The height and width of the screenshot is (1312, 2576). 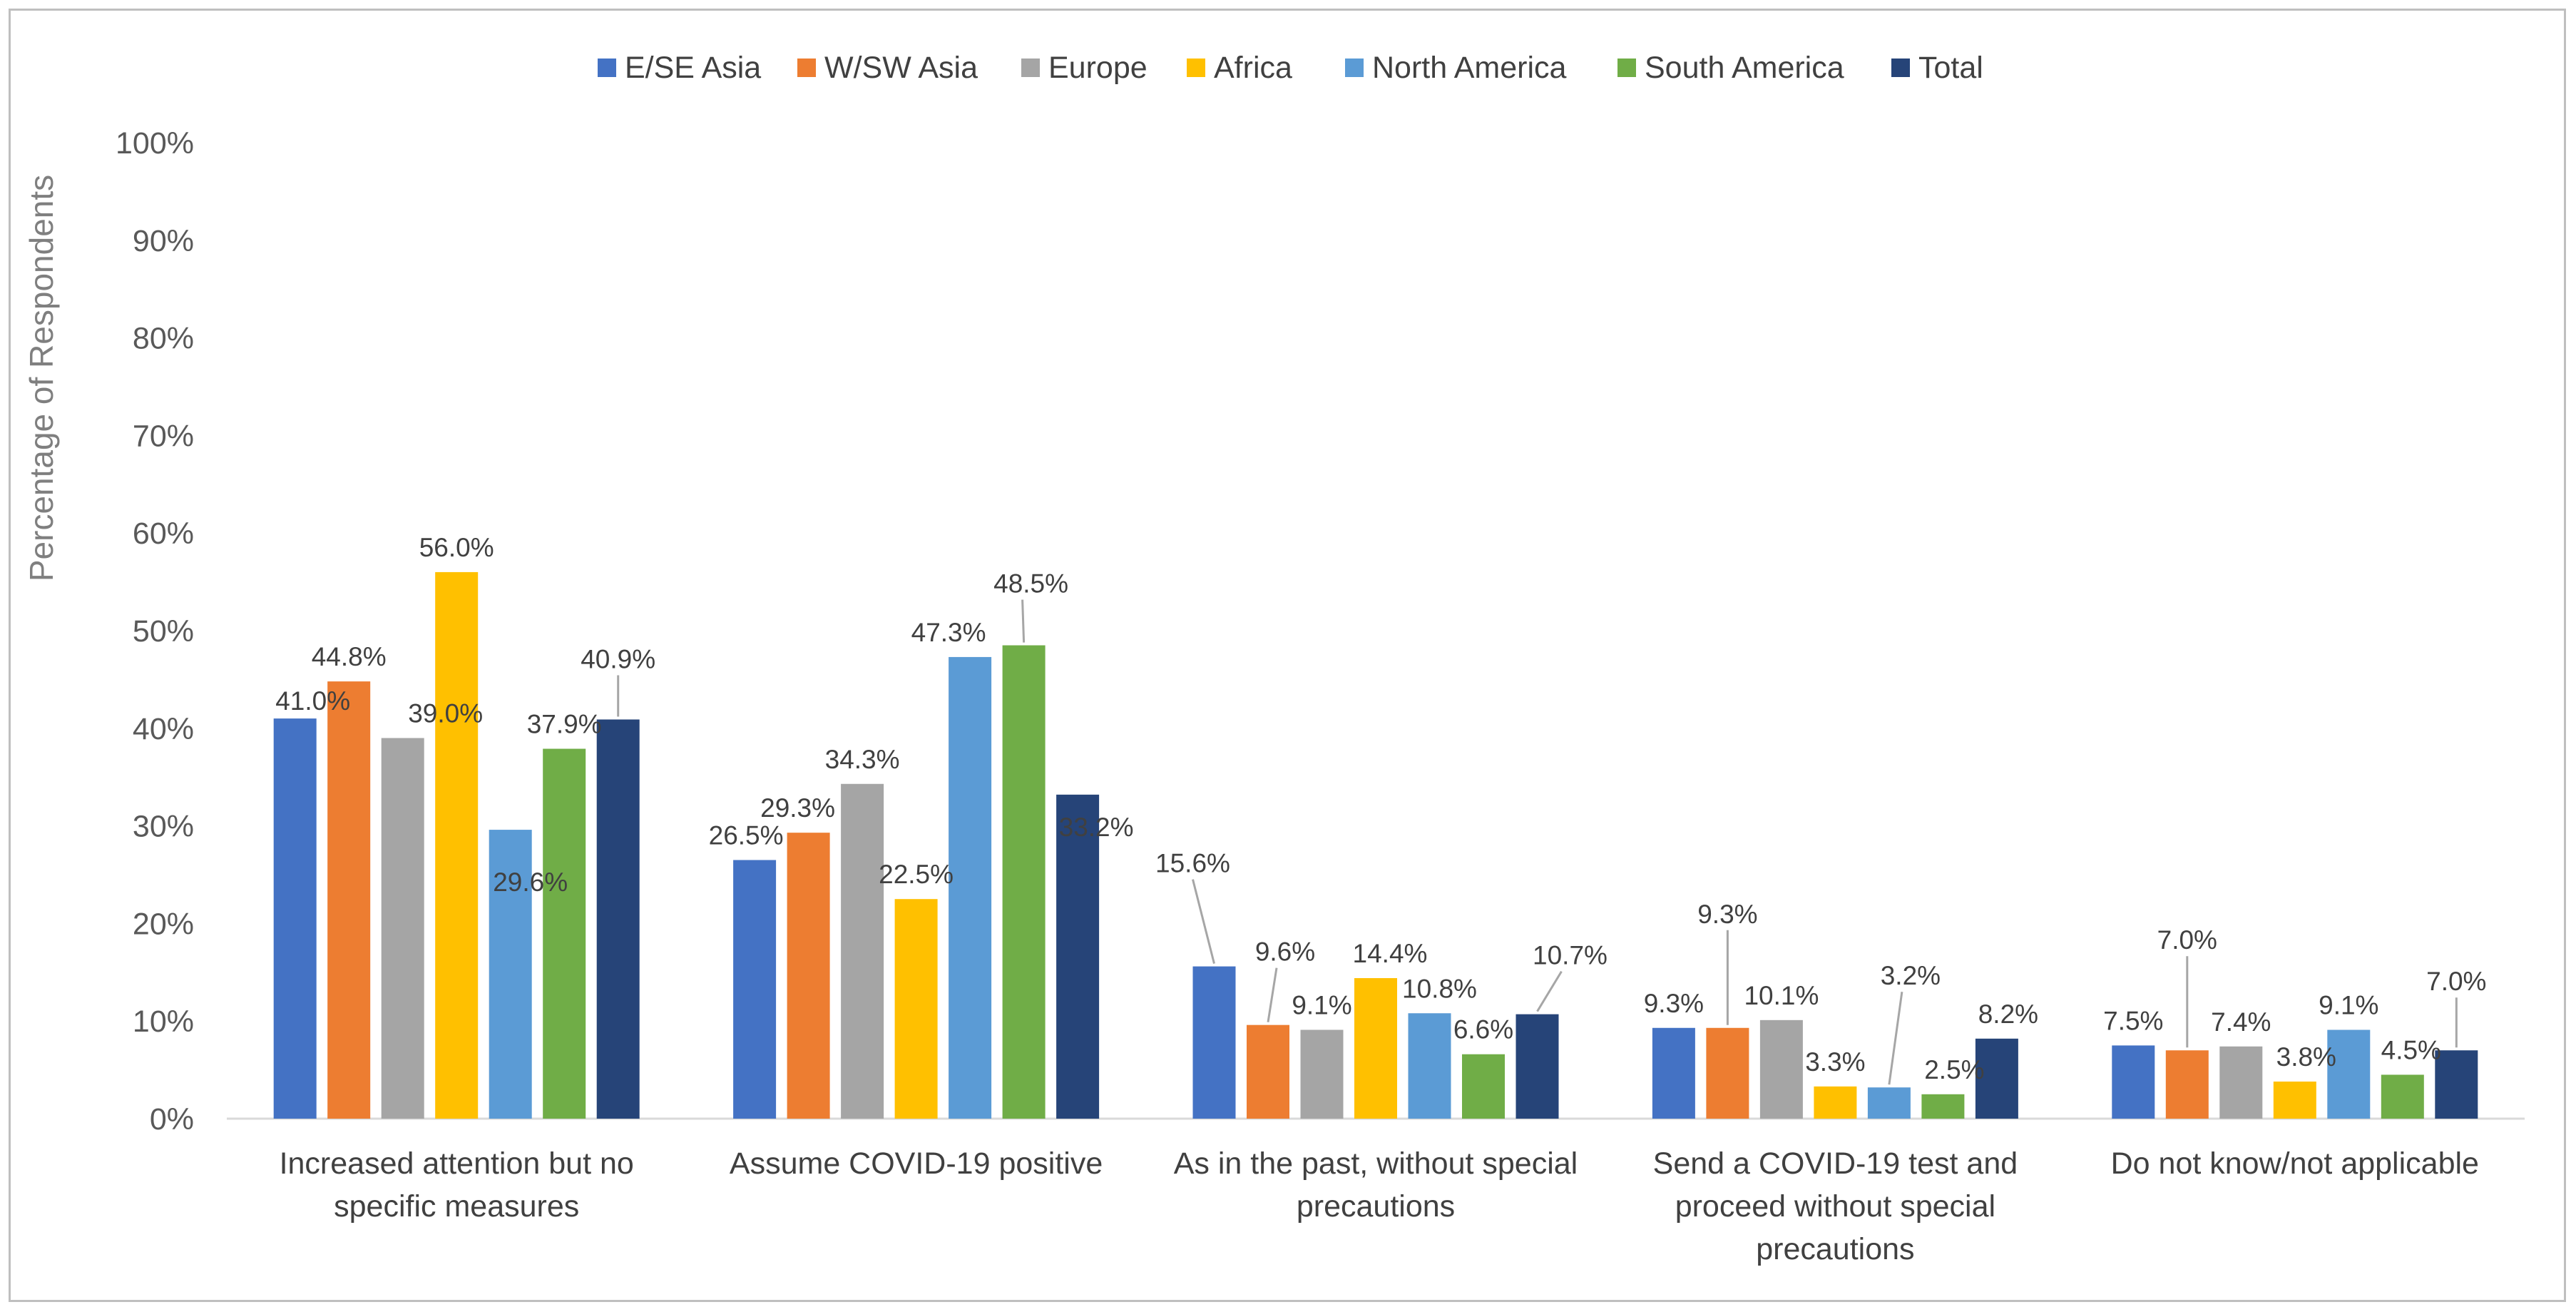 I want to click on legend-item: South America, so click(x=1730, y=68).